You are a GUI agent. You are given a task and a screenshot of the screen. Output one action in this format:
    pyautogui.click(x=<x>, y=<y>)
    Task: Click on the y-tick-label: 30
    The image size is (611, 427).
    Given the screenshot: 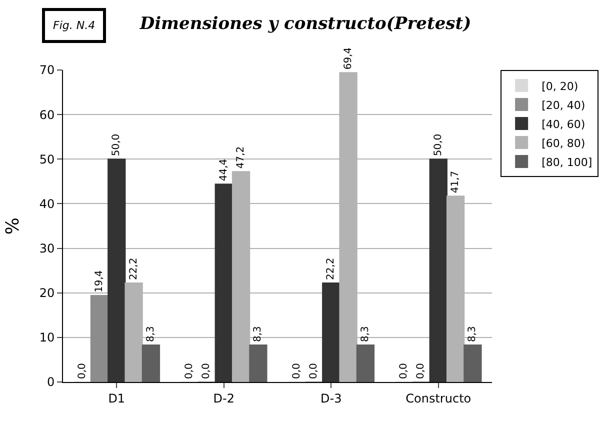 What is the action you would take?
    pyautogui.click(x=47, y=248)
    